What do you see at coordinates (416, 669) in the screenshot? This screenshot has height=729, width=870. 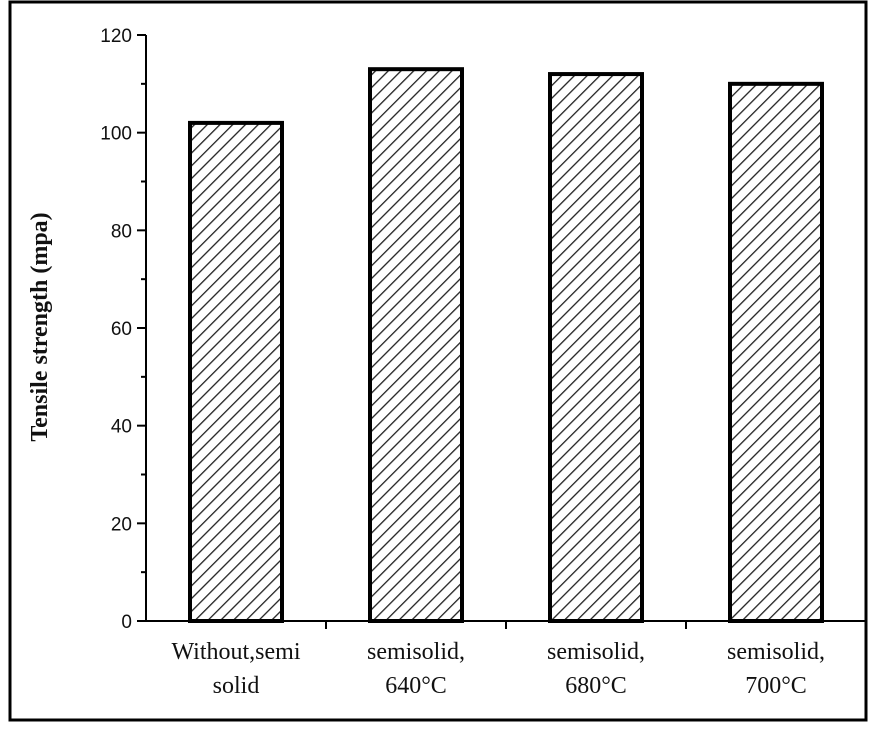 I see `x-category-label: semisolid, 640°C` at bounding box center [416, 669].